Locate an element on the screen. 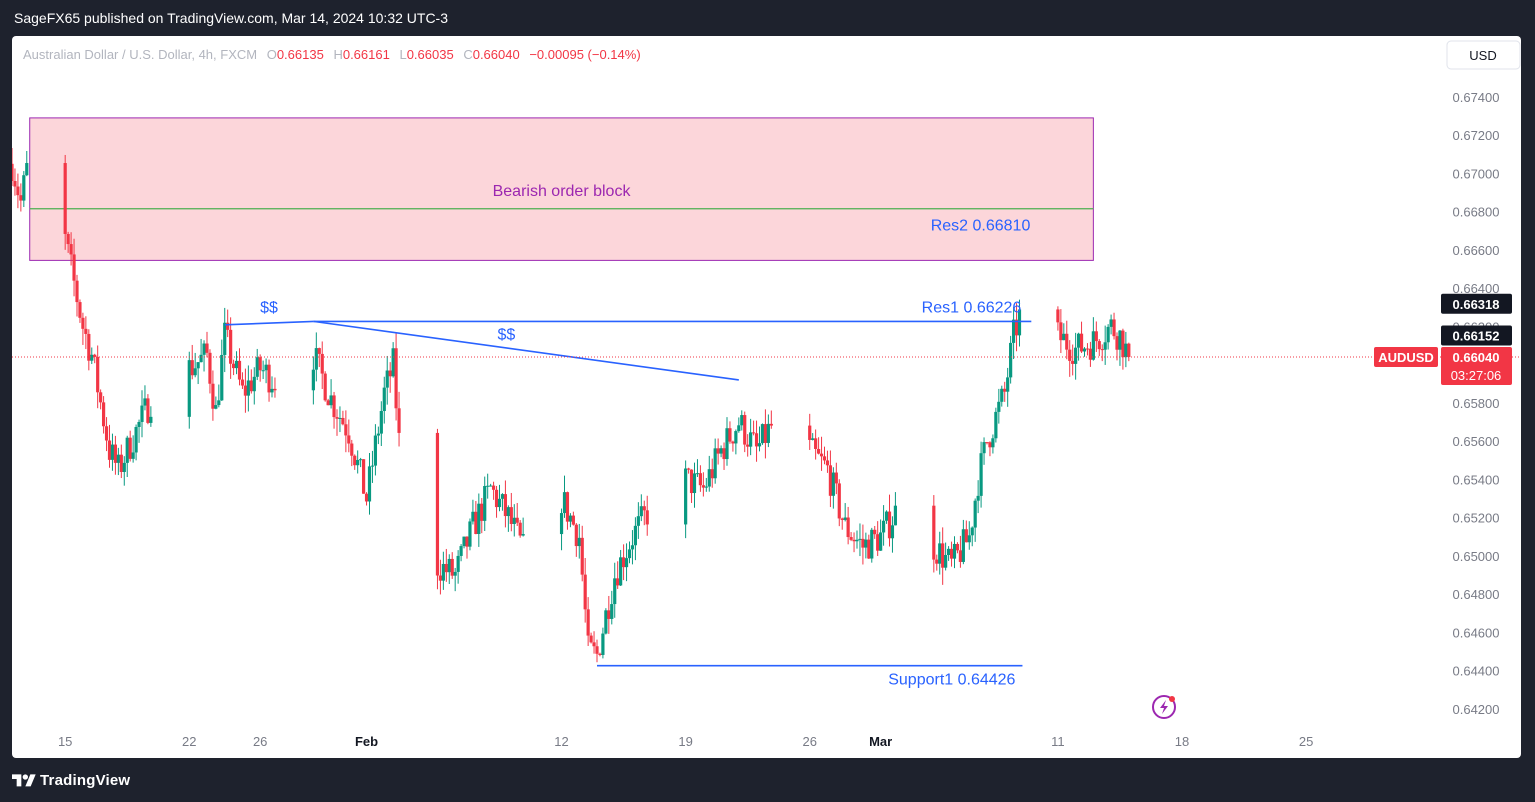 This screenshot has height=802, width=1535. currency-button: USD is located at coordinates (1483, 55).